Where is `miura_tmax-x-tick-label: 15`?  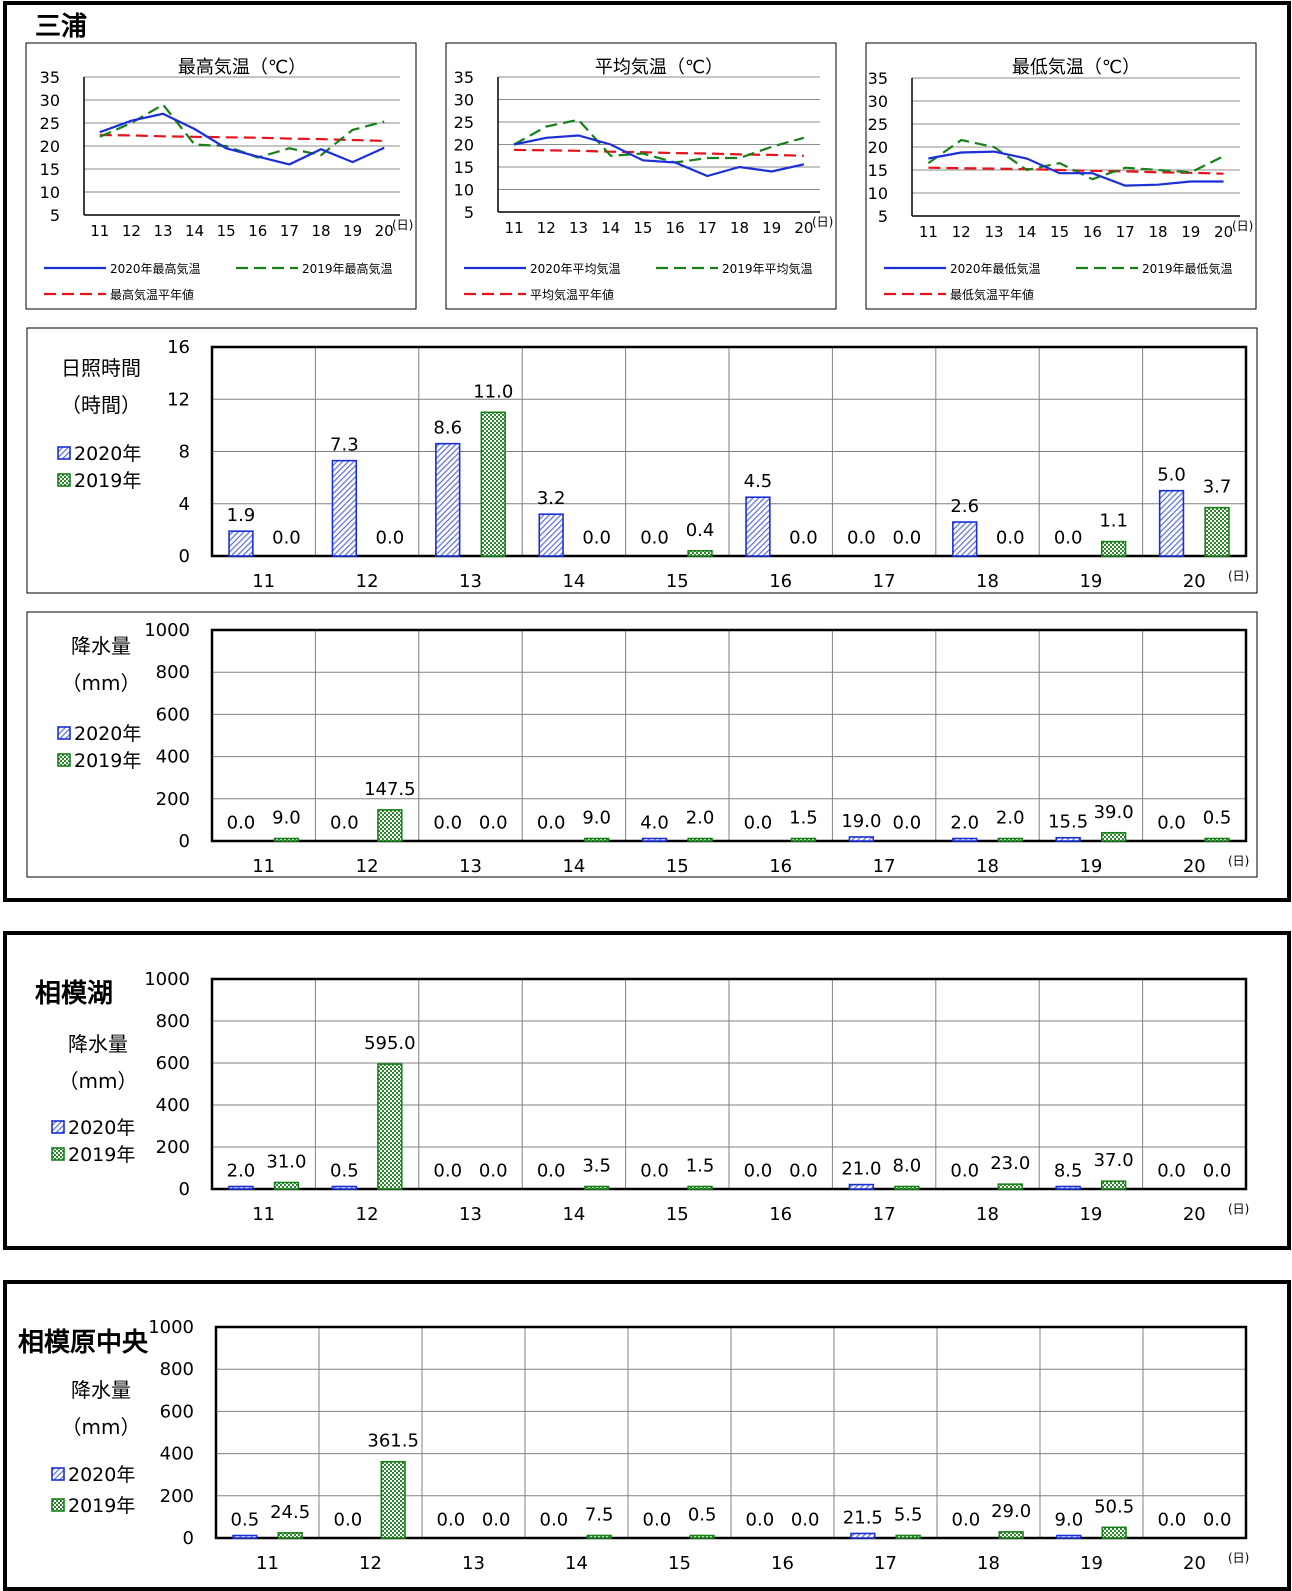 miura_tmax-x-tick-label: 15 is located at coordinates (226, 231).